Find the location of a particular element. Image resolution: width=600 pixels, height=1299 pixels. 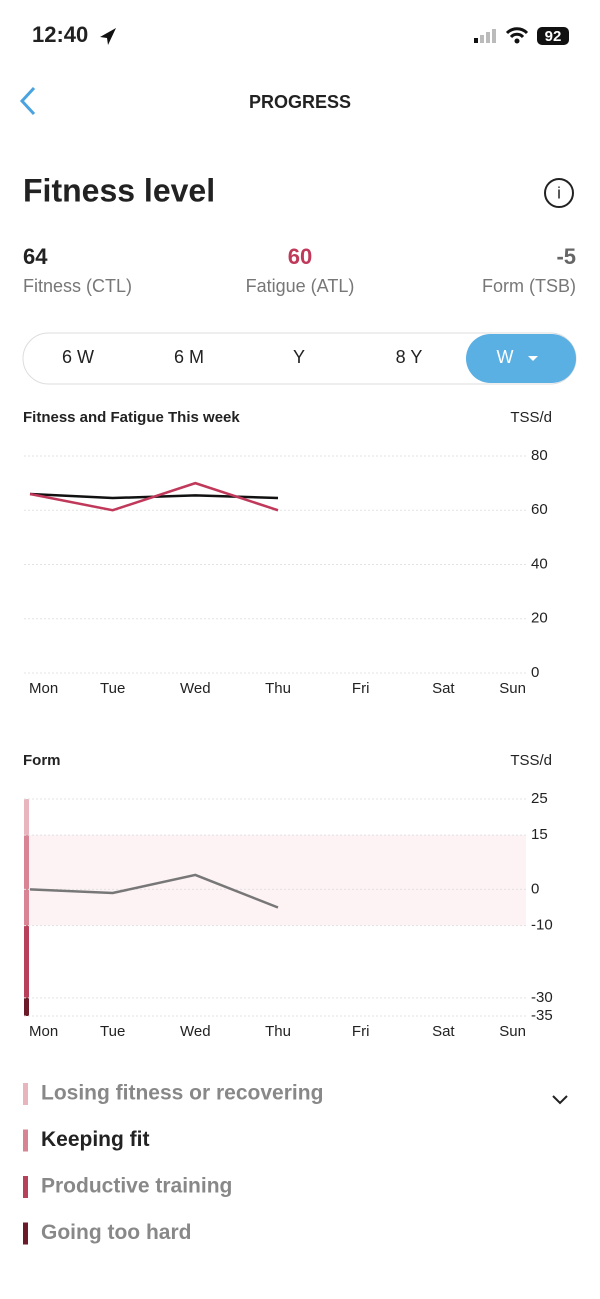

time: 12:40 is located at coordinates (60, 34).